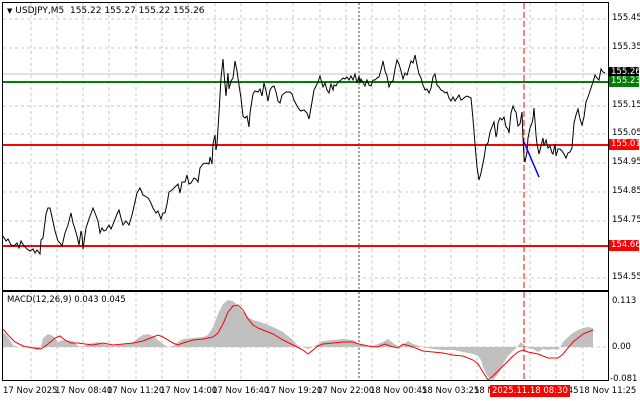 The height and width of the screenshot is (401, 640). What do you see at coordinates (621, 347) in the screenshot?
I see `macd-tick: 0.00` at bounding box center [621, 347].